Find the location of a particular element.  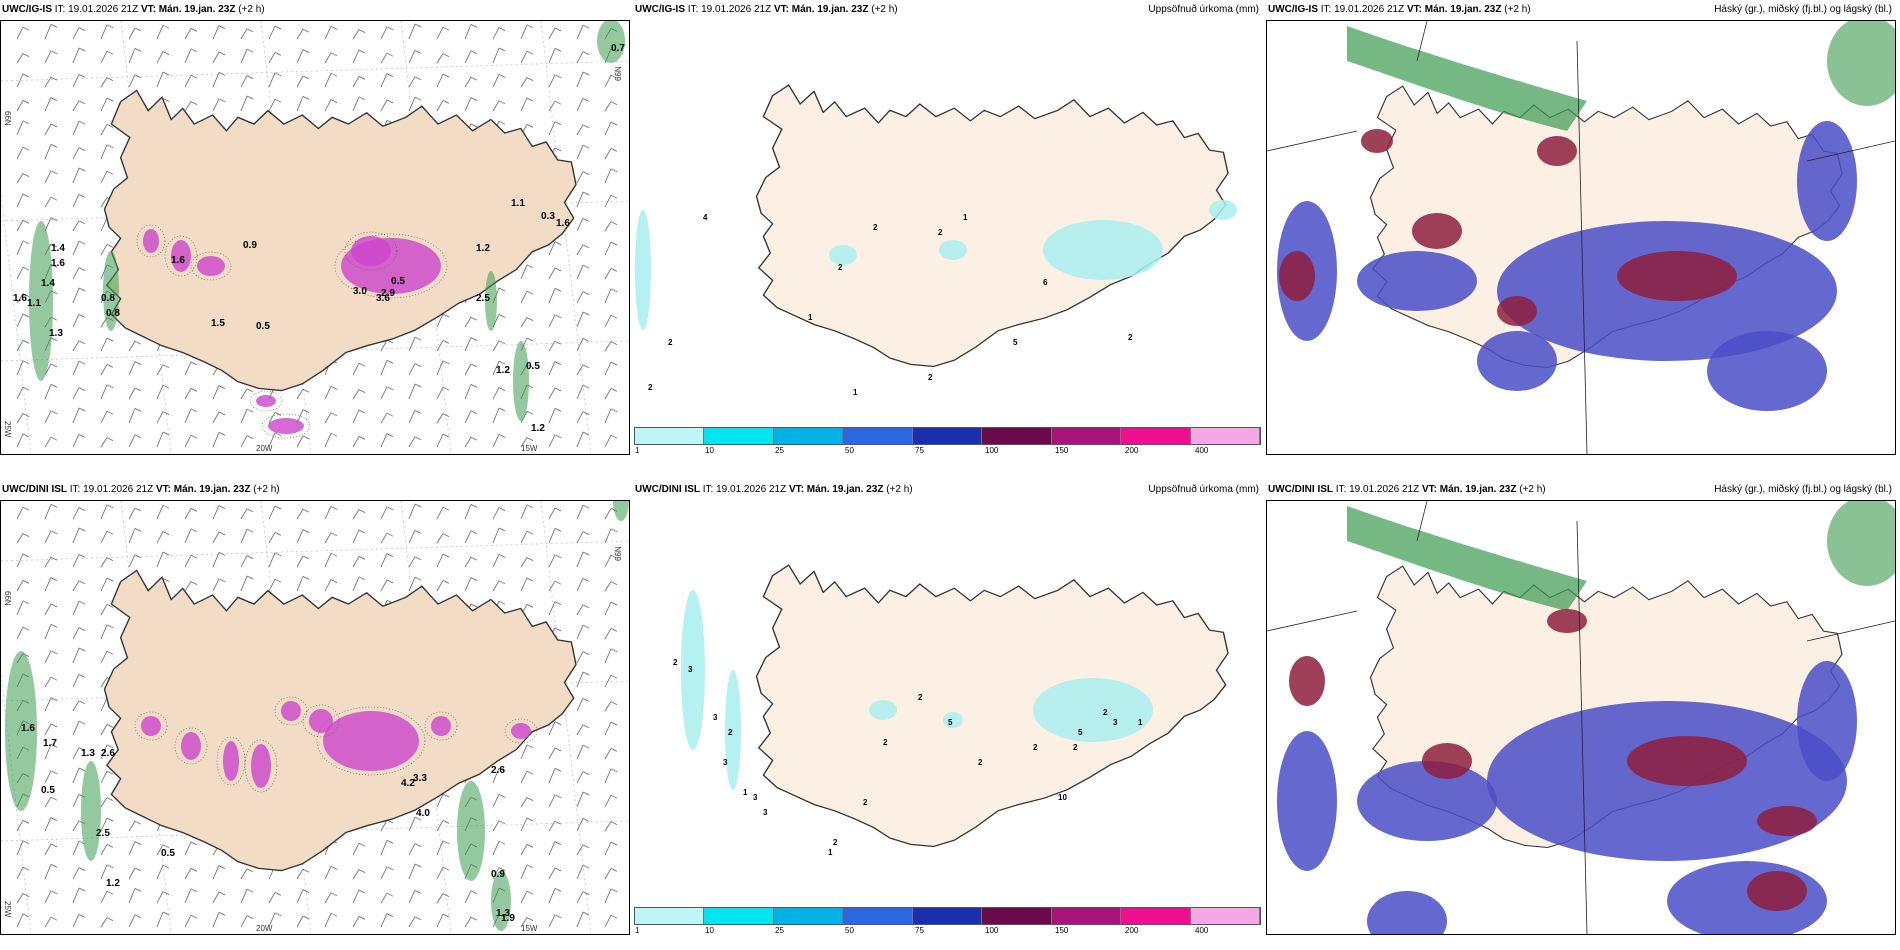

colorbar-tick: 50 is located at coordinates (849, 450).